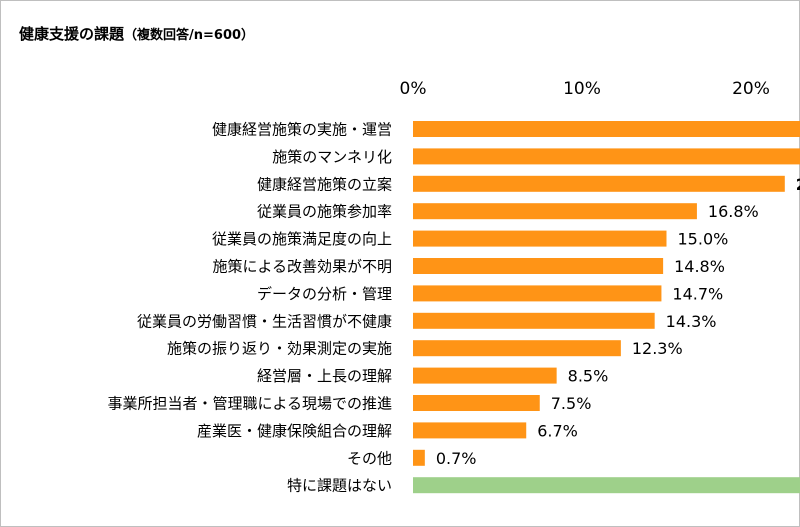 The image size is (800, 527). Describe the element at coordinates (657, 348) in the screenshot. I see `value-label: 12.3%` at that location.